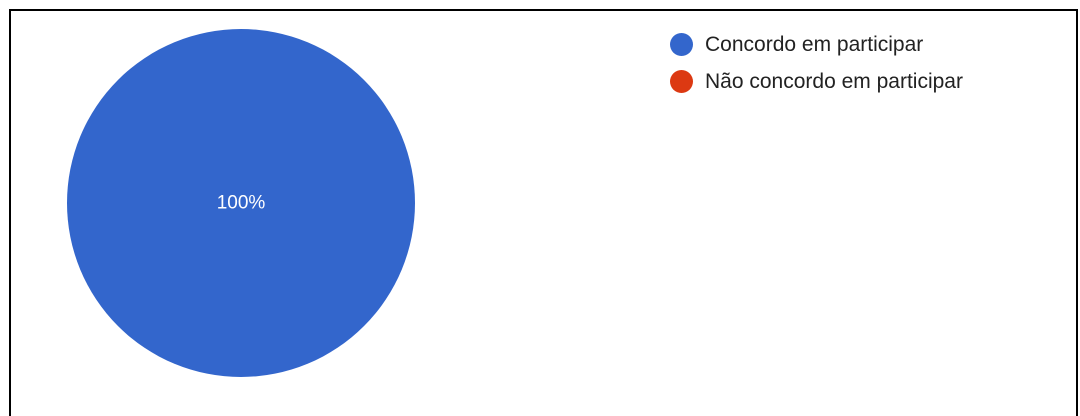 The width and height of the screenshot is (1080, 416). What do you see at coordinates (681, 81) in the screenshot?
I see `legend-swatch-nao-concordo` at bounding box center [681, 81].